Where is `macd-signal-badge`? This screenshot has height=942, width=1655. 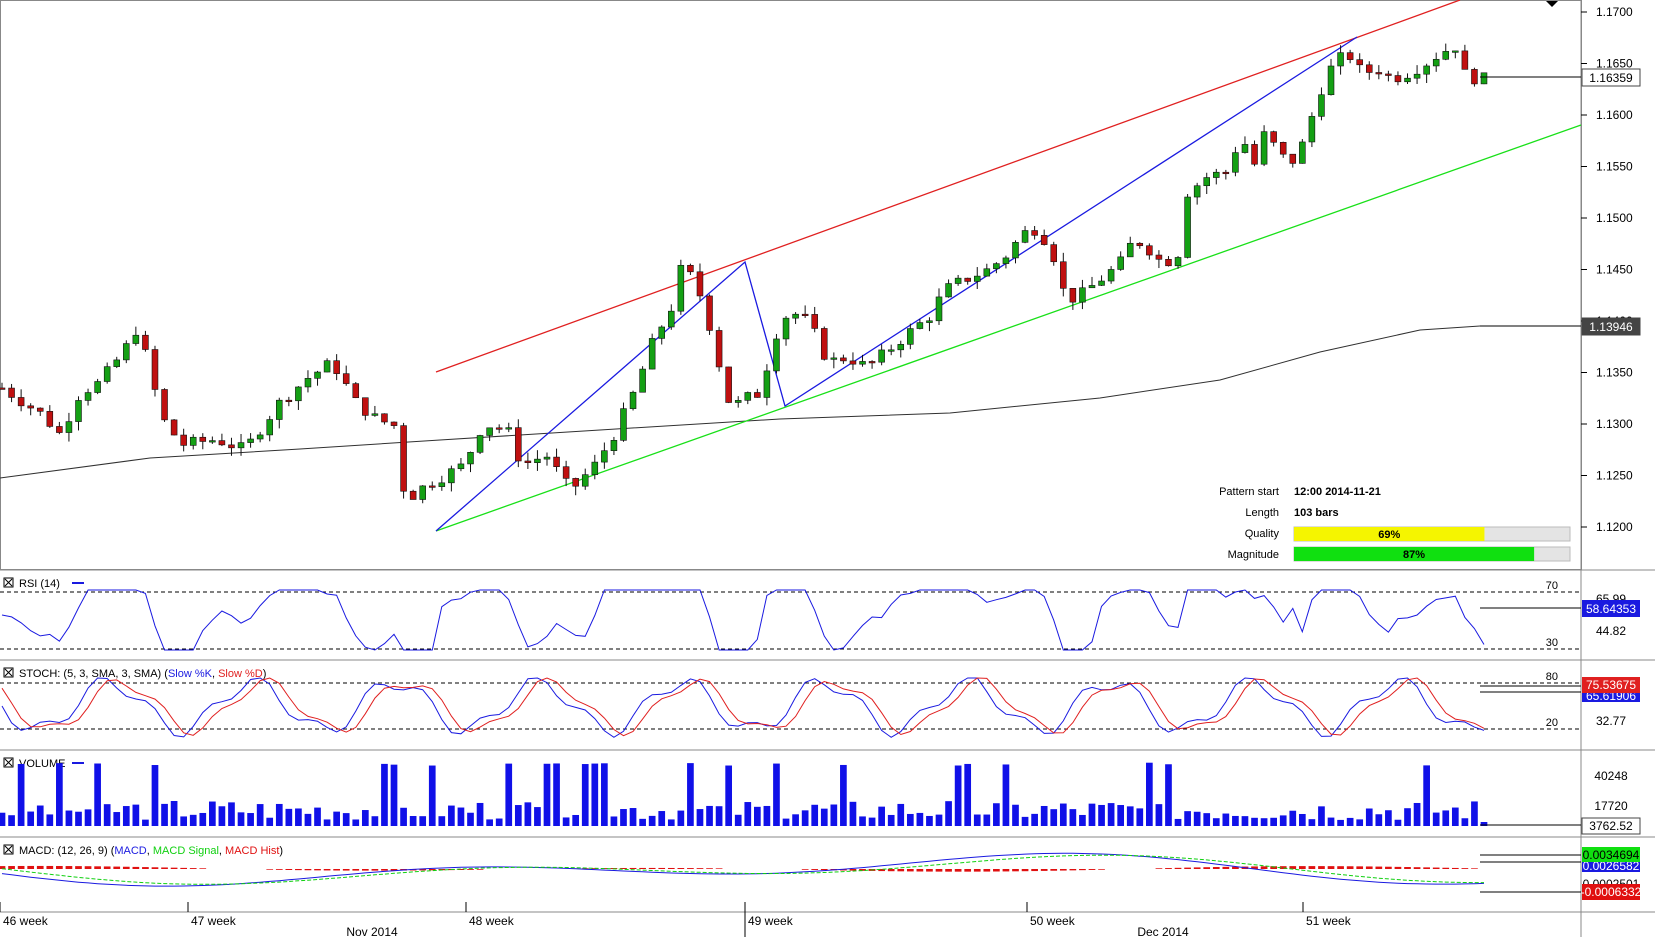
macd-signal-badge is located at coordinates (1611, 865).